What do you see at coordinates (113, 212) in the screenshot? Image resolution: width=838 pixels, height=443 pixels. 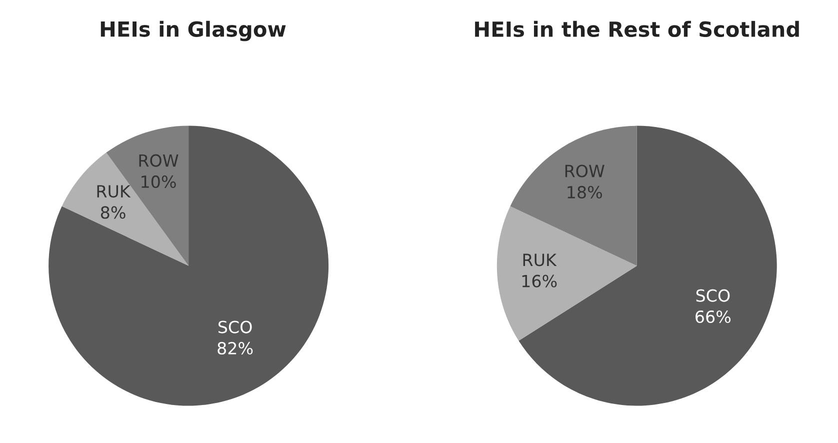 I see `data-label: 8%` at bounding box center [113, 212].